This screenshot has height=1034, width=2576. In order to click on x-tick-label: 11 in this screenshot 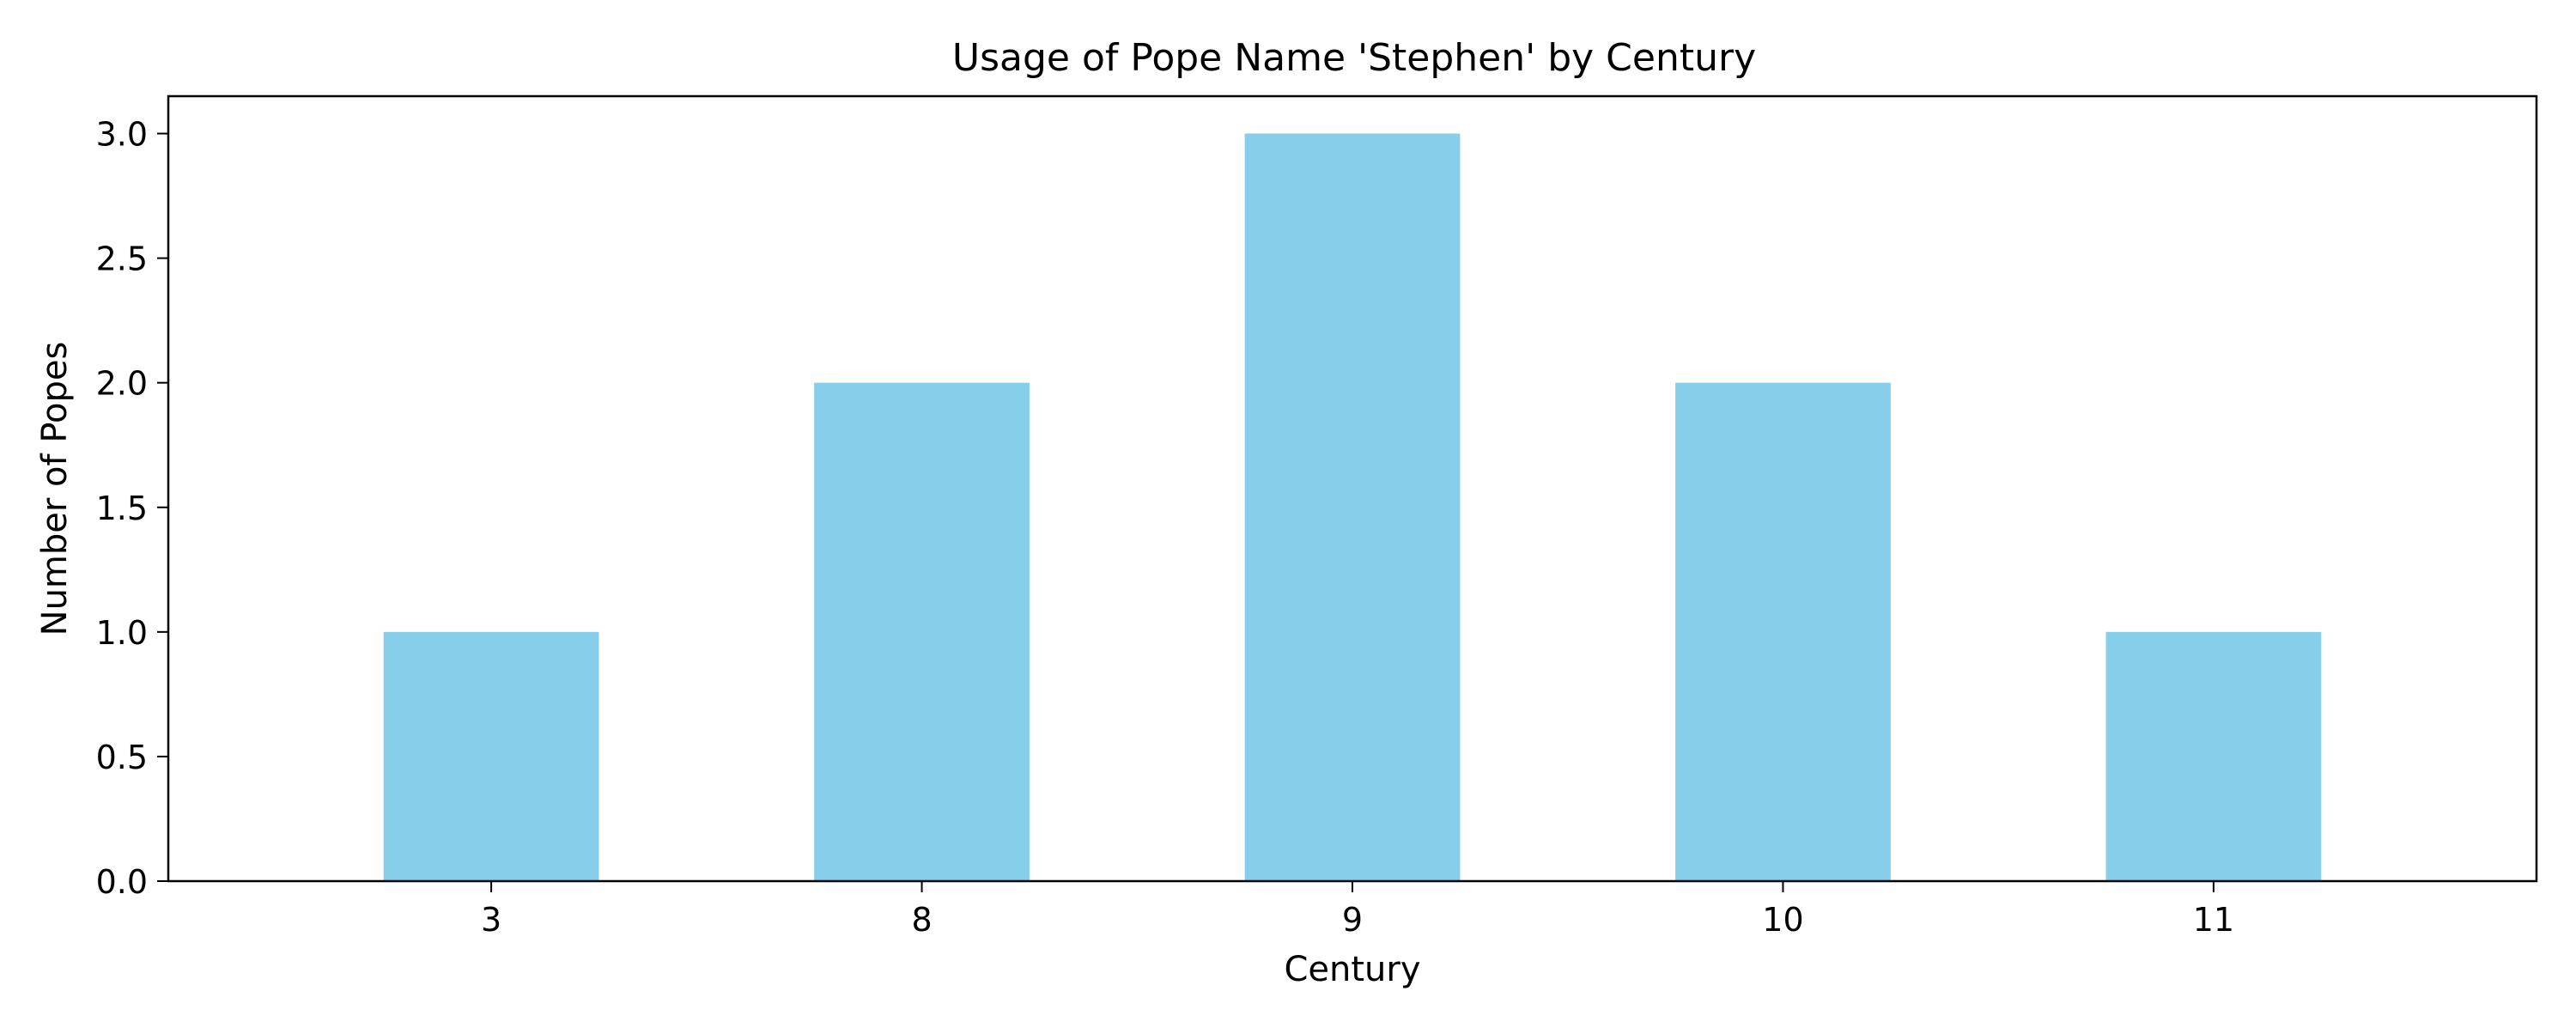, I will do `click(2214, 920)`.